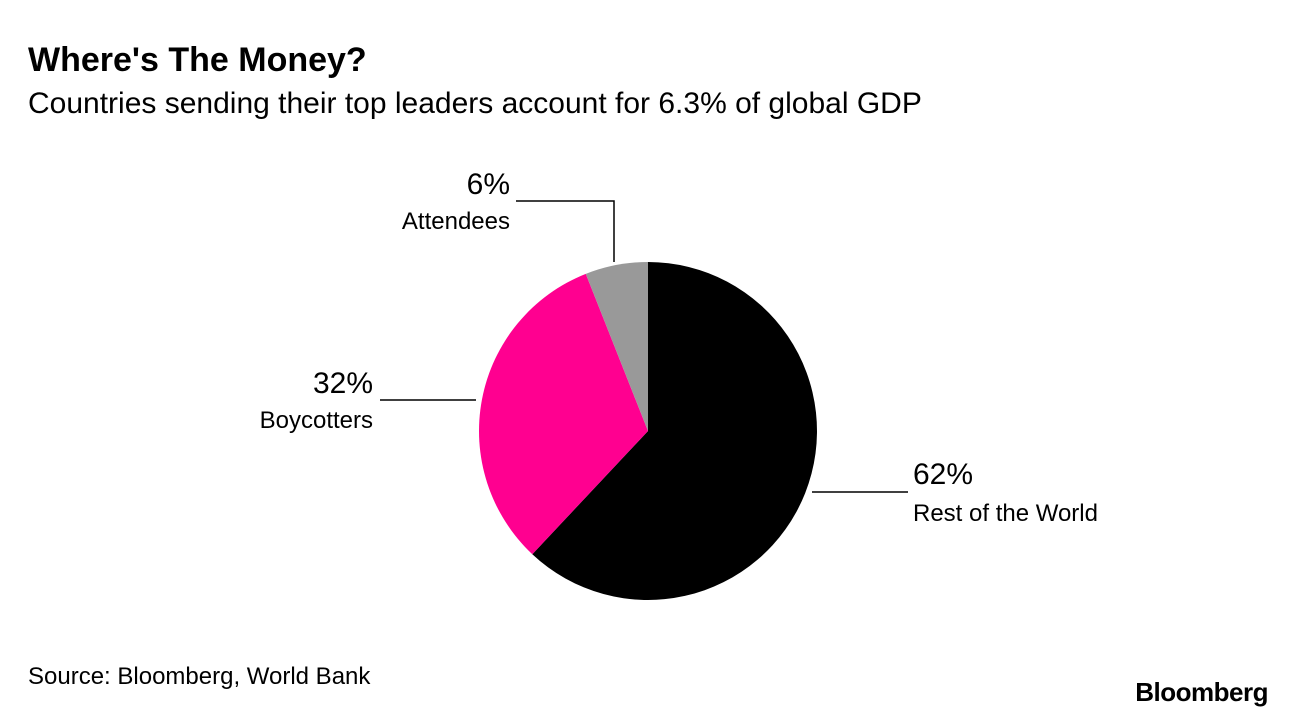 The height and width of the screenshot is (718, 1296). What do you see at coordinates (1201, 692) in the screenshot?
I see `bloomberg-logo: Bloomberg` at bounding box center [1201, 692].